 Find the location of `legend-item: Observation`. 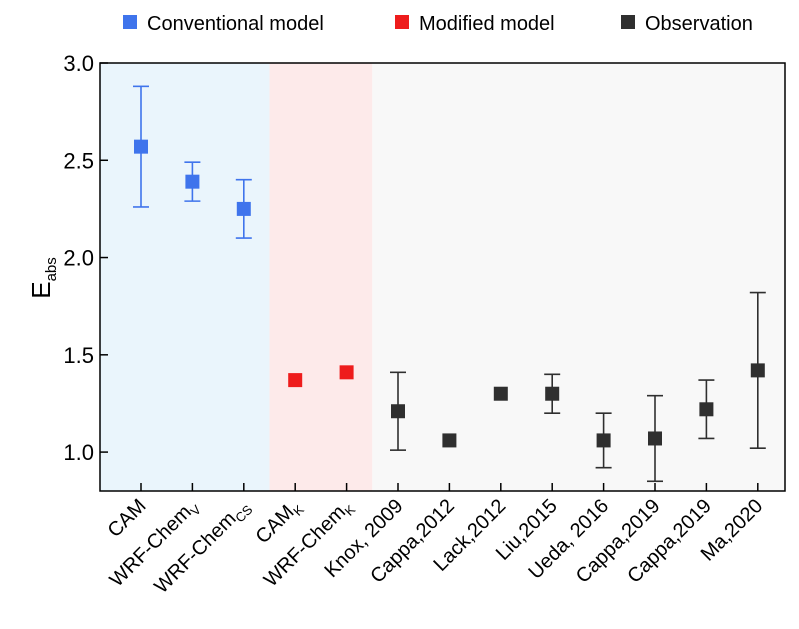

legend-item: Observation is located at coordinates (687, 24).